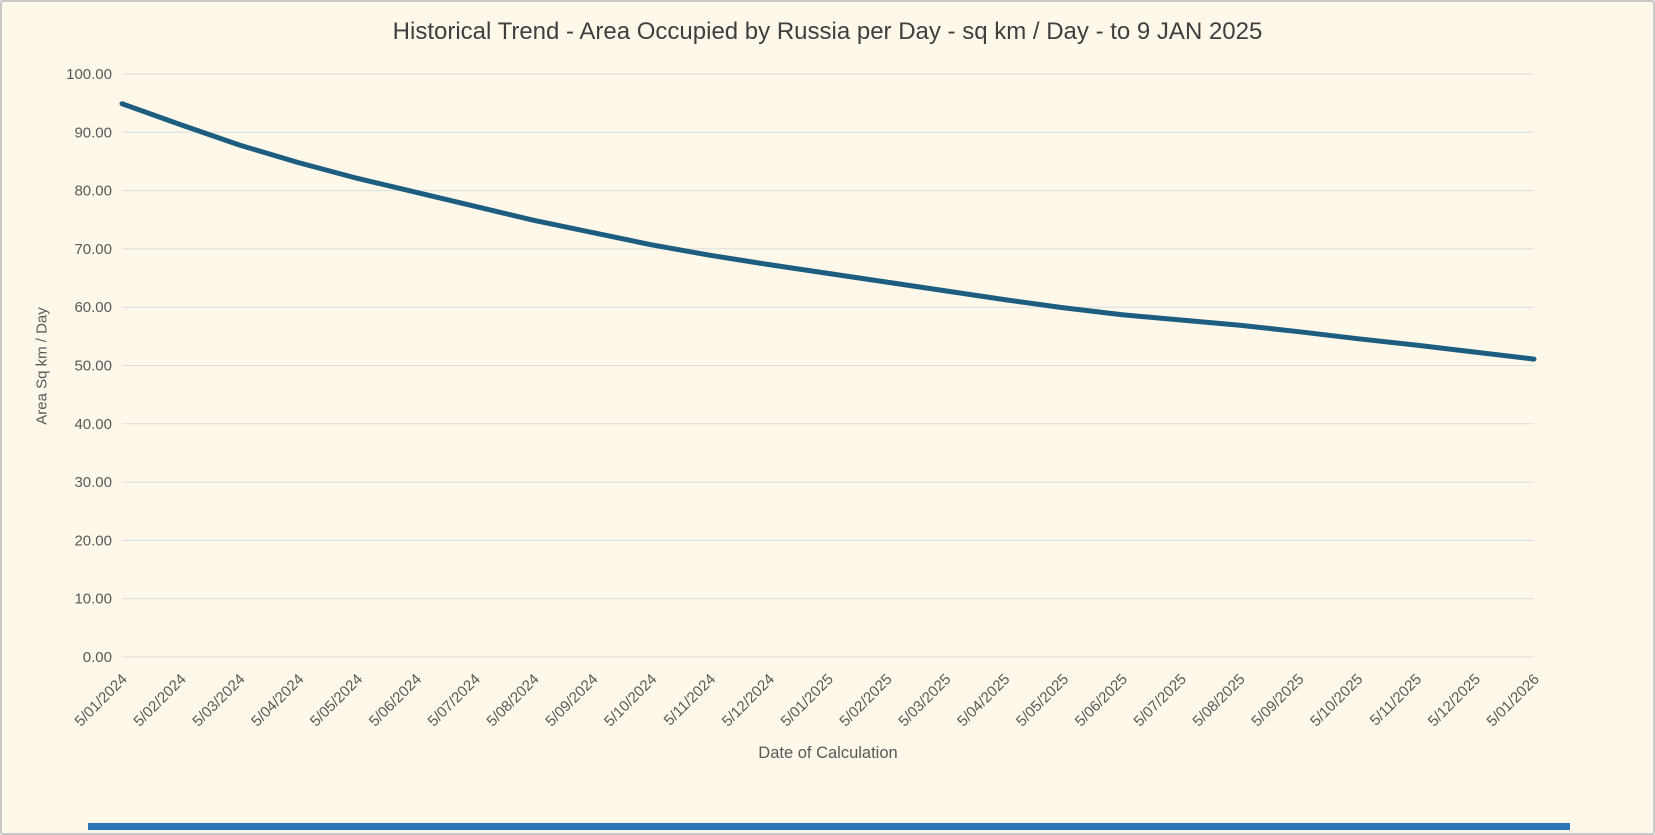 This screenshot has width=1655, height=835. I want to click on y-tick-label: 30.00, so click(93, 482).